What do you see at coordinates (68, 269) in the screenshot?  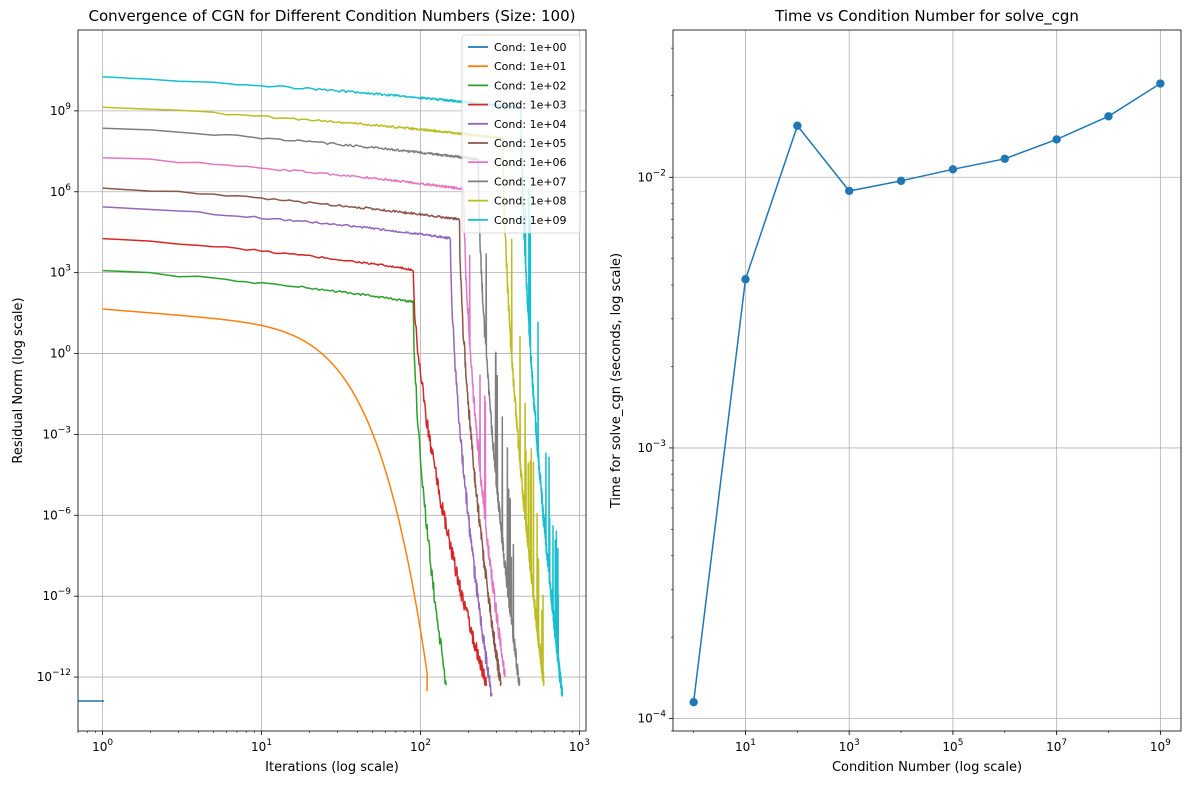 I see `y-tick-label-exp: 3` at bounding box center [68, 269].